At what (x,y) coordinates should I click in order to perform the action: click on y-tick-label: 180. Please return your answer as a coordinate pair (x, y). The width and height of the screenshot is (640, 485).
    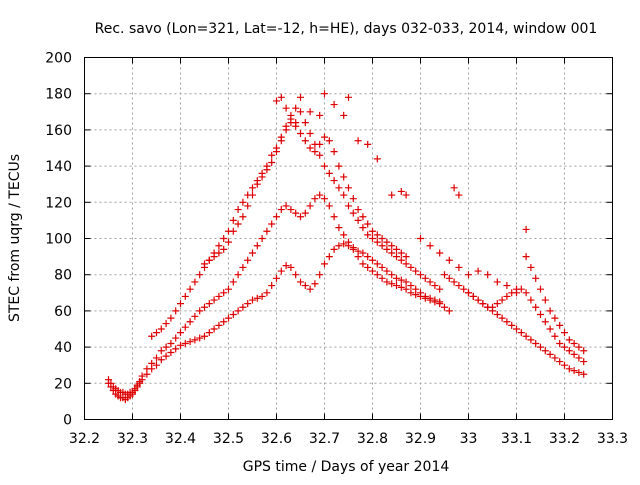
    Looking at the image, I should click on (58, 95).